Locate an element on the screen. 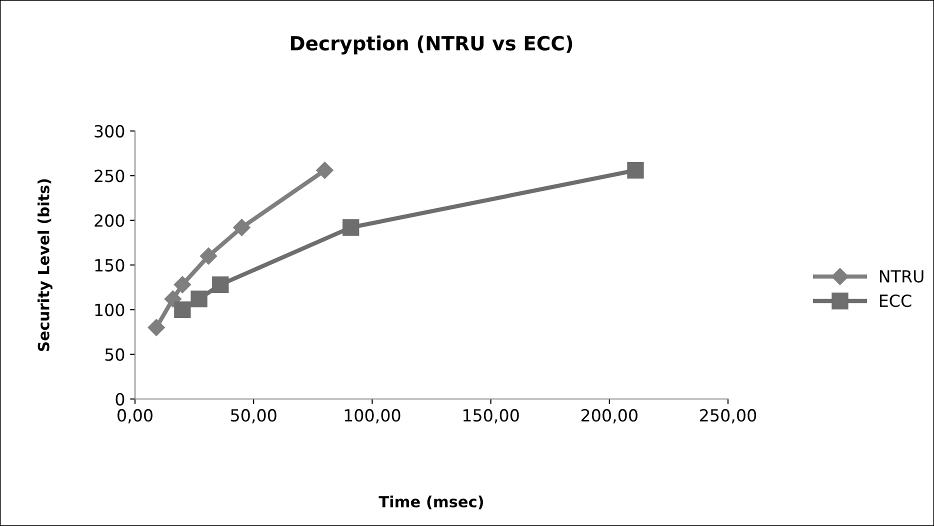  y-axis-title: Security Level (bits) is located at coordinates (45, 265).